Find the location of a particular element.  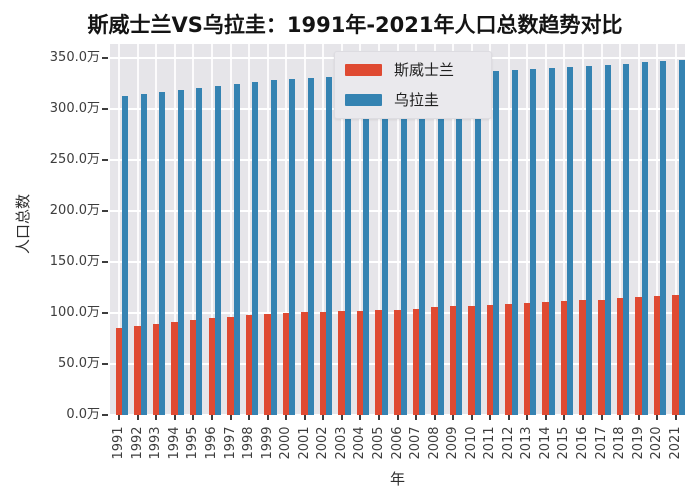

x-tick-label: 1999 is located at coordinates (267, 443).